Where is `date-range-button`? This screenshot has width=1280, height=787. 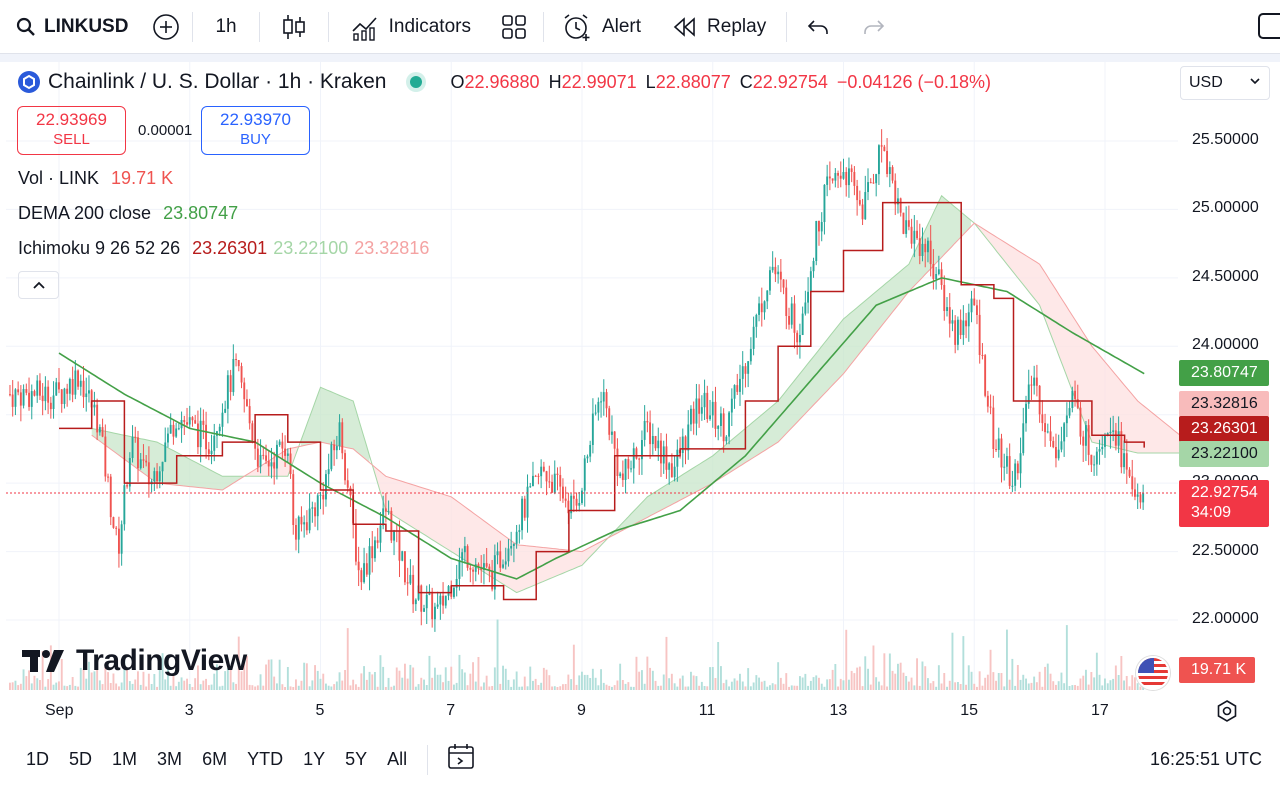
date-range-button is located at coordinates (461, 759).